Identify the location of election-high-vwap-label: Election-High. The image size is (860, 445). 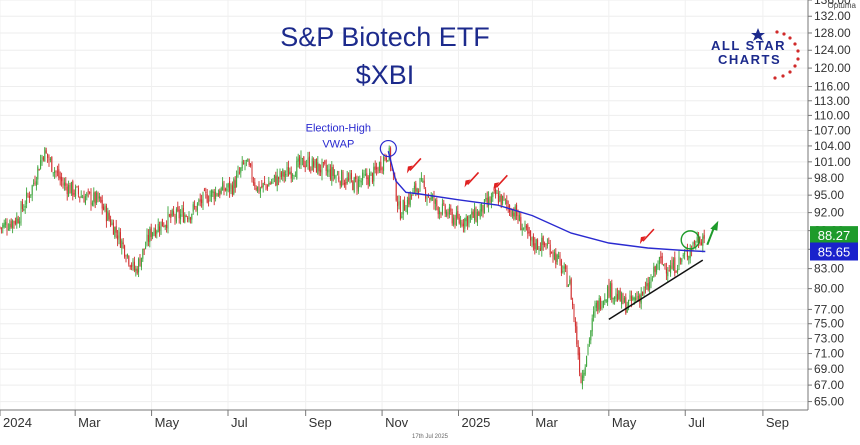
(338, 129).